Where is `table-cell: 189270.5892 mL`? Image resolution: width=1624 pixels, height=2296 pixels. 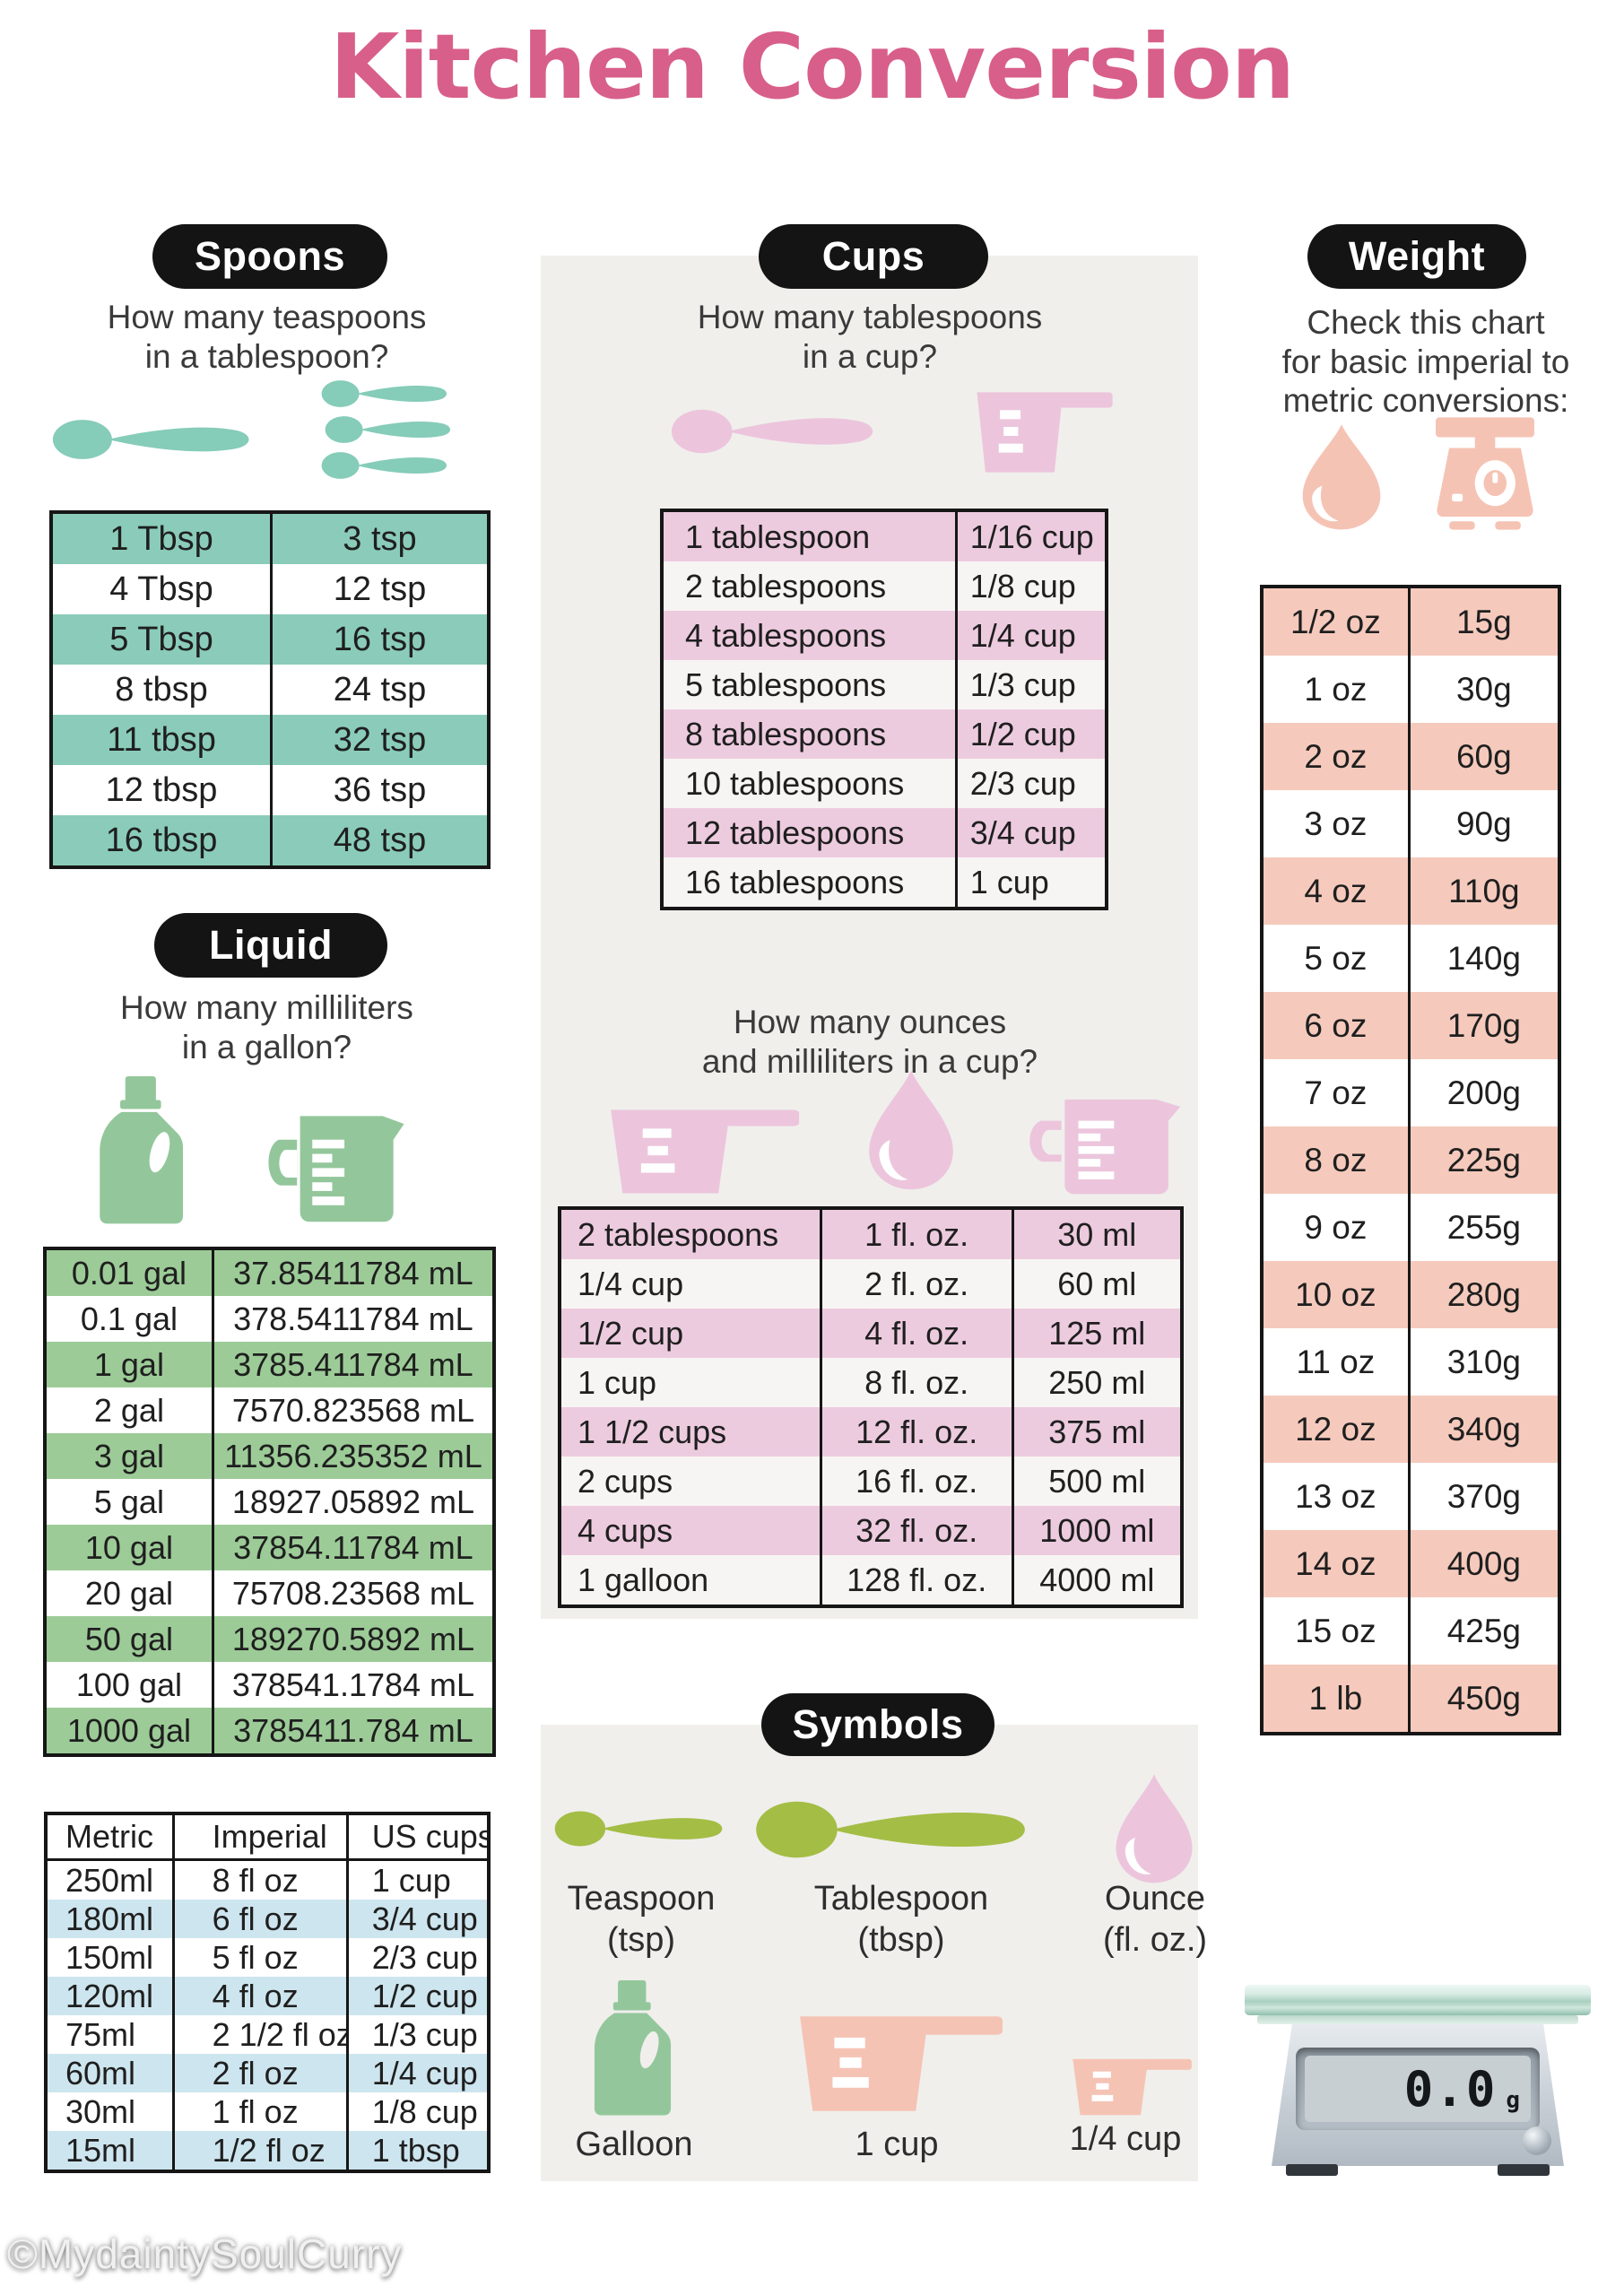 table-cell: 189270.5892 mL is located at coordinates (351, 1639).